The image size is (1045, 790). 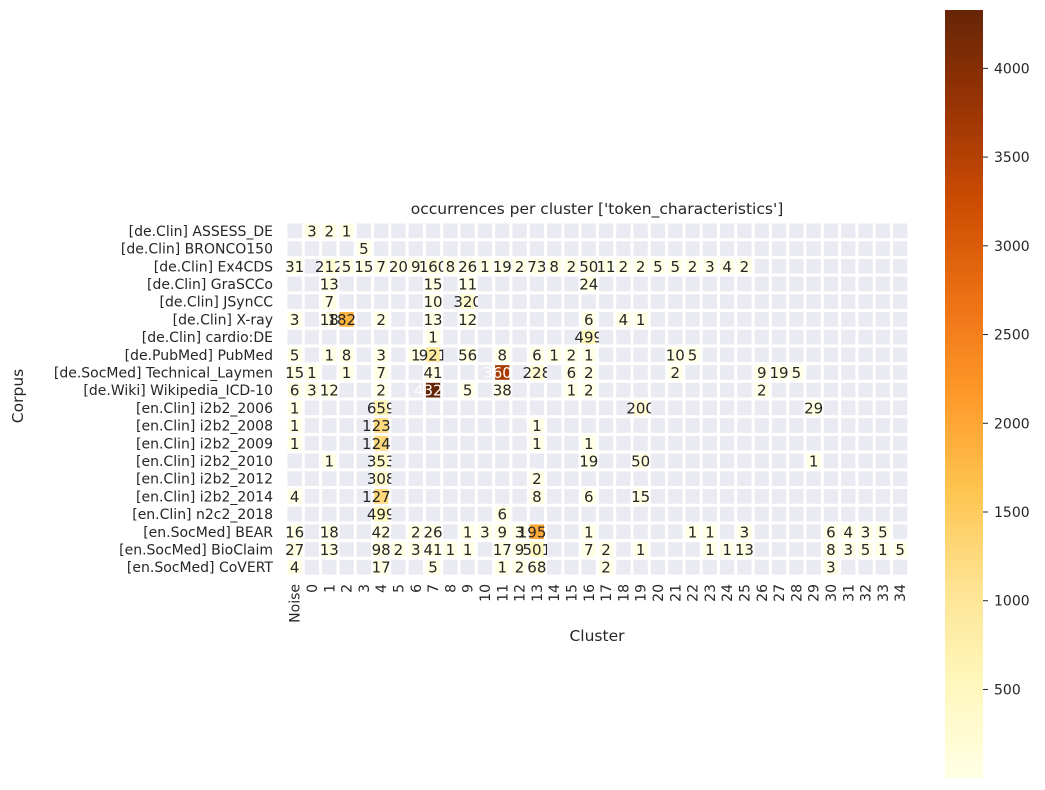 What do you see at coordinates (521, 593) in the screenshot?
I see `x-tick-label: 12` at bounding box center [521, 593].